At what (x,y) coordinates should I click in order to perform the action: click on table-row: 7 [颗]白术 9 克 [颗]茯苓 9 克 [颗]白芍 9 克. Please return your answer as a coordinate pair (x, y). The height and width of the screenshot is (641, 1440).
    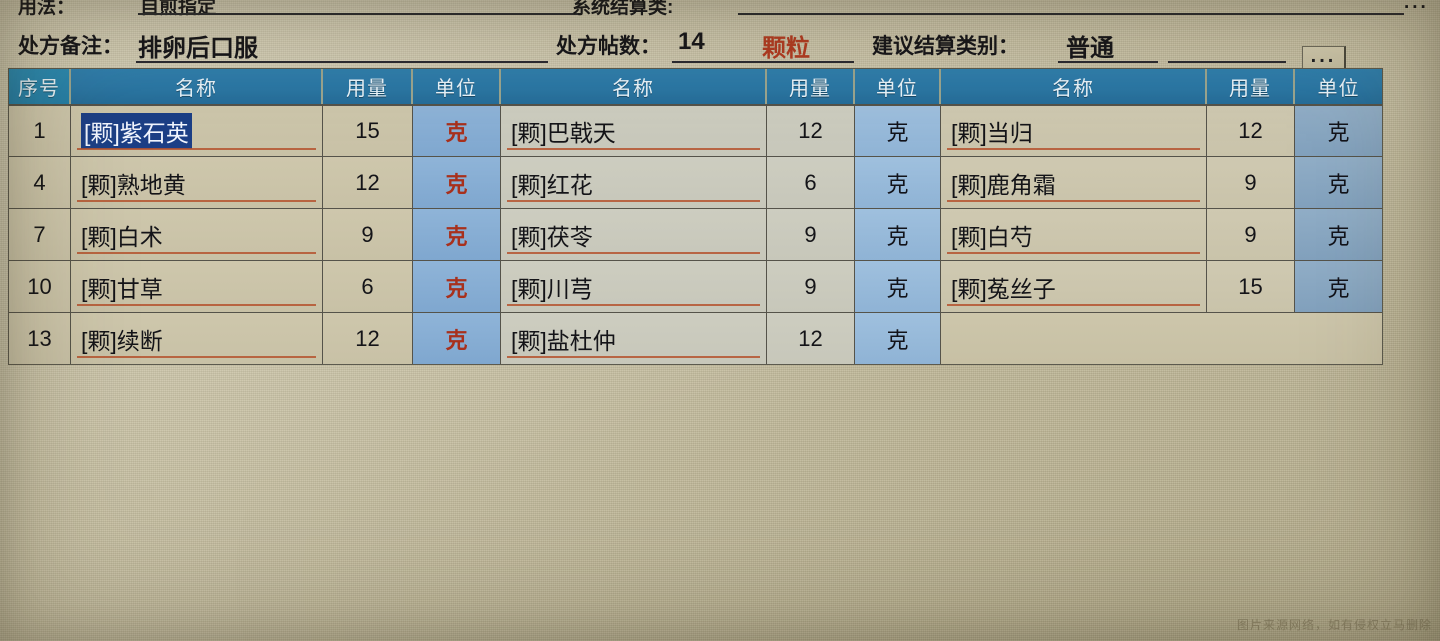
    Looking at the image, I should click on (695, 234).